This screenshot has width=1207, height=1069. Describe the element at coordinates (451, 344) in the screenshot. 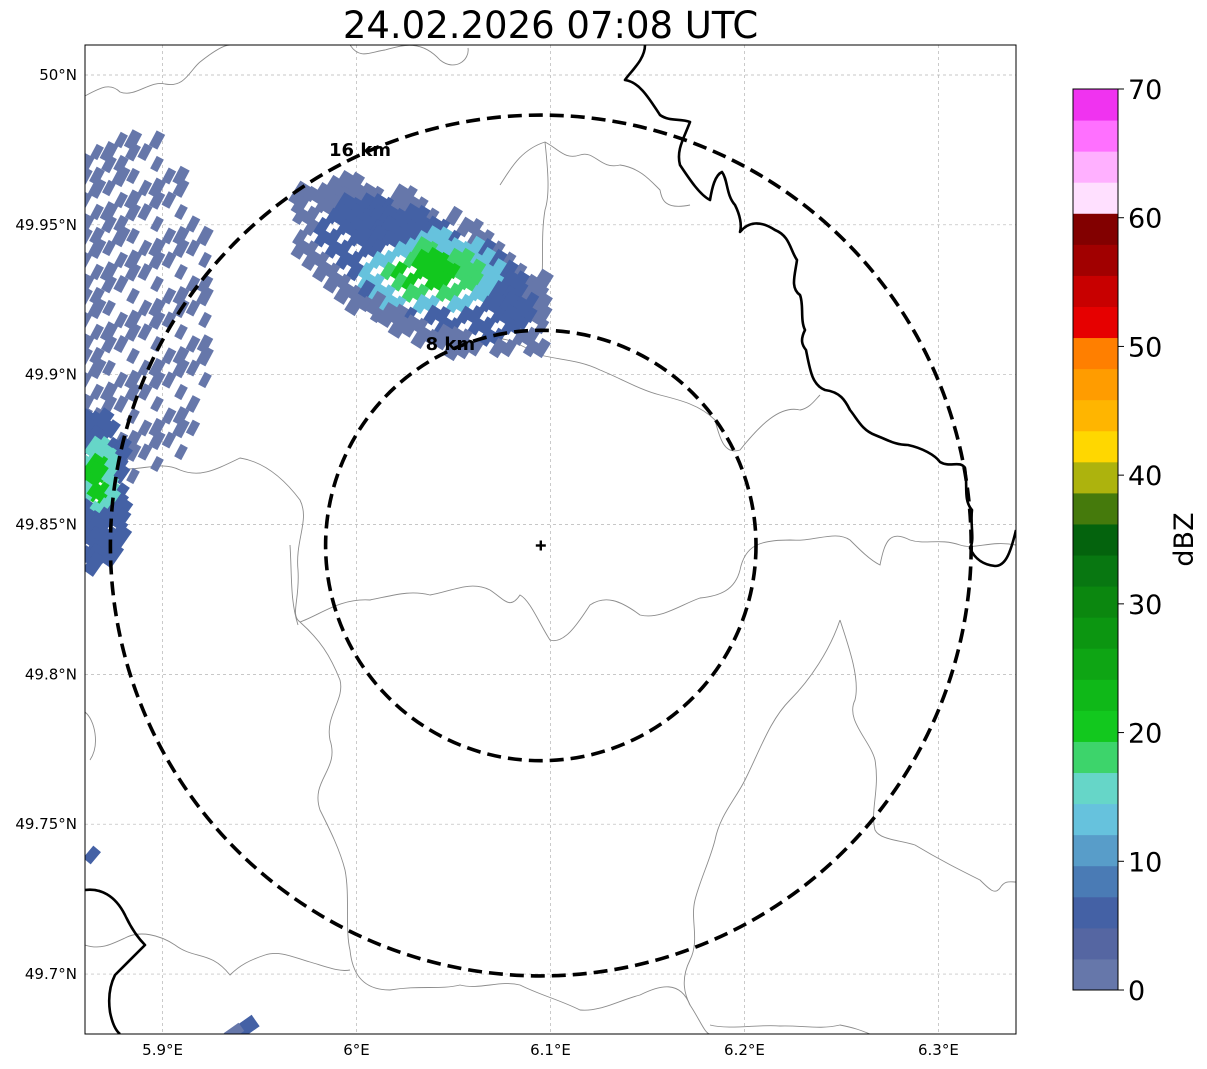

I see `range-ring-label: 8 km` at that location.